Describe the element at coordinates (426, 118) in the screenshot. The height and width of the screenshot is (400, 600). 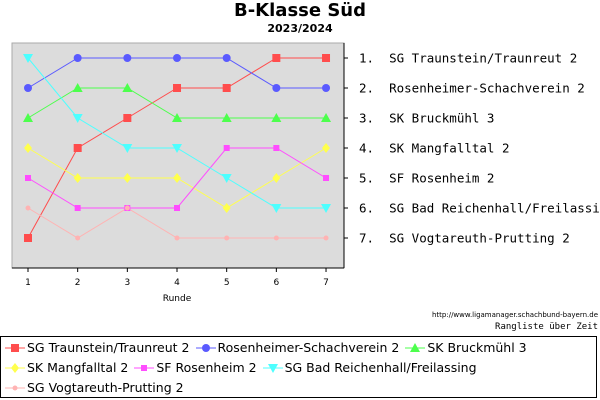
I see `y-tick-label: 3. SK Bruckmühl 3` at that location.